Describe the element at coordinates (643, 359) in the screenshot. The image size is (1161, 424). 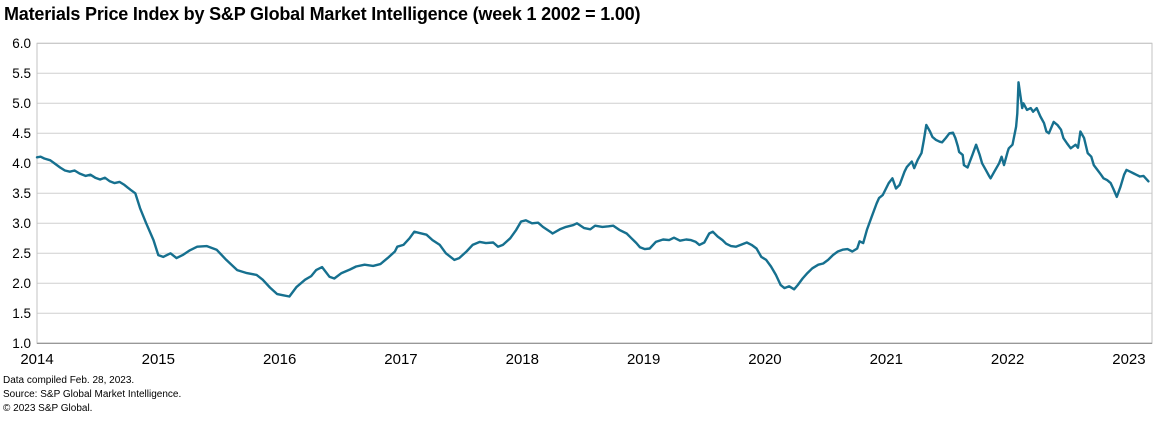
I see `x-tick-label: 2019` at that location.